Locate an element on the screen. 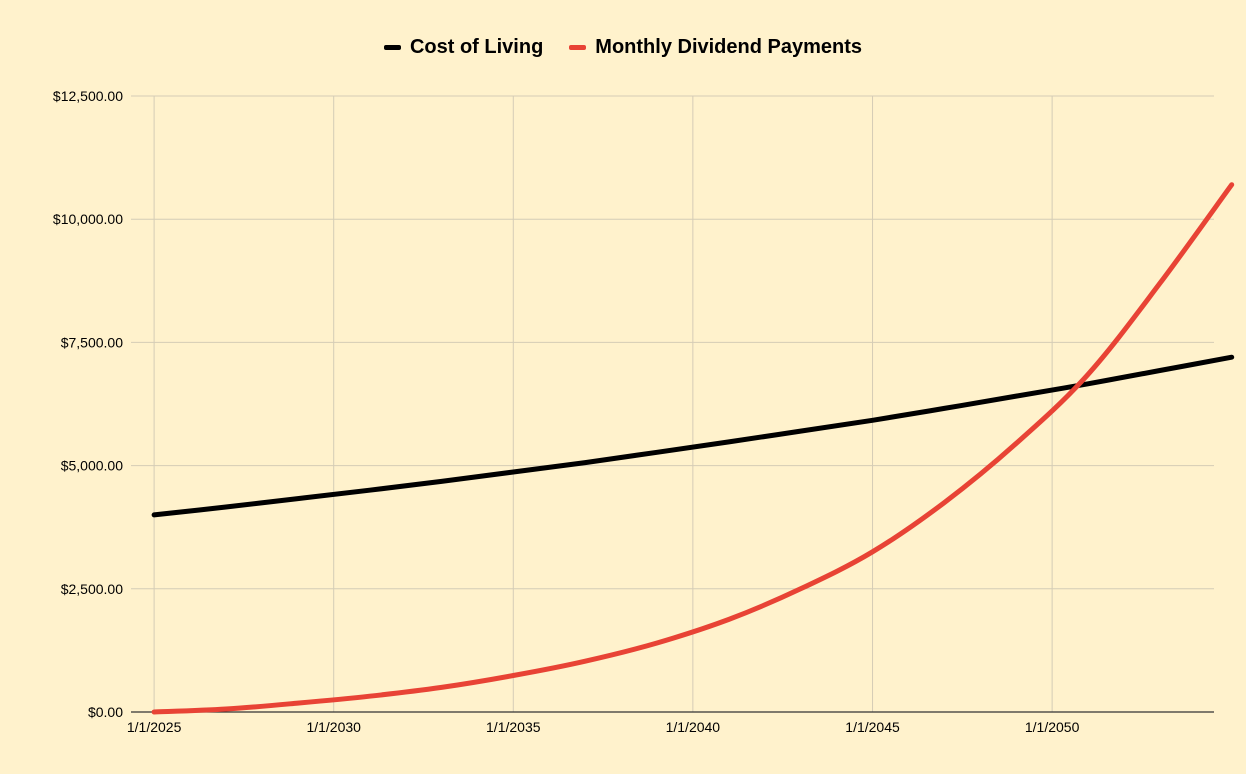 The width and height of the screenshot is (1246, 774). legend-label-monthly-dividend: Monthly Dividend Payments is located at coordinates (729, 47).